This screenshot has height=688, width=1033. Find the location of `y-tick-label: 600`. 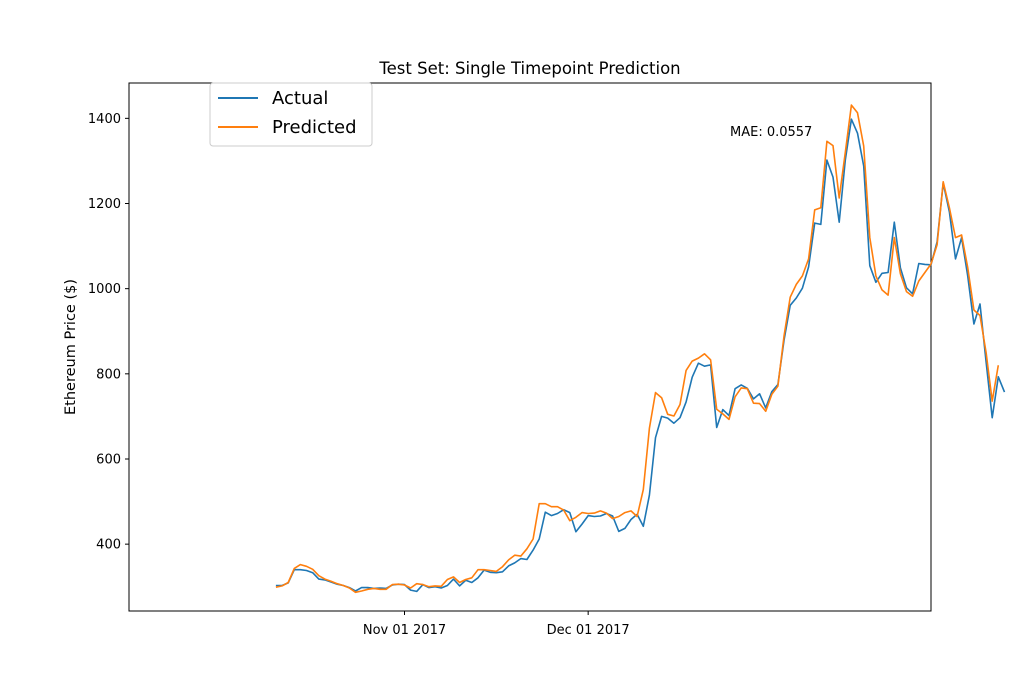

y-tick-label: 600 is located at coordinates (108, 459).